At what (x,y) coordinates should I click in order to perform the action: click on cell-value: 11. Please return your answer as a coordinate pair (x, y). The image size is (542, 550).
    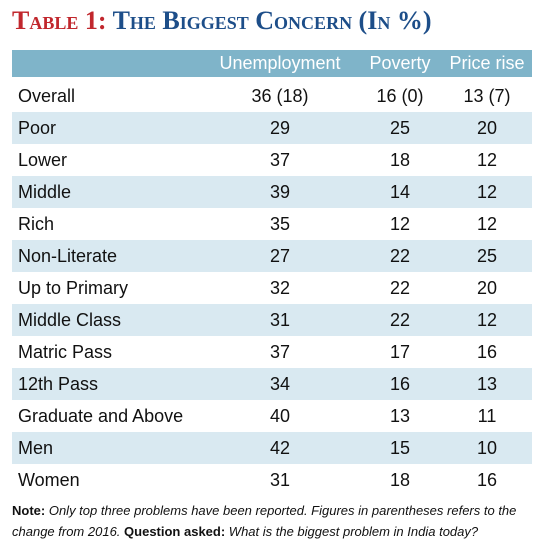
    Looking at the image, I should click on (487, 416).